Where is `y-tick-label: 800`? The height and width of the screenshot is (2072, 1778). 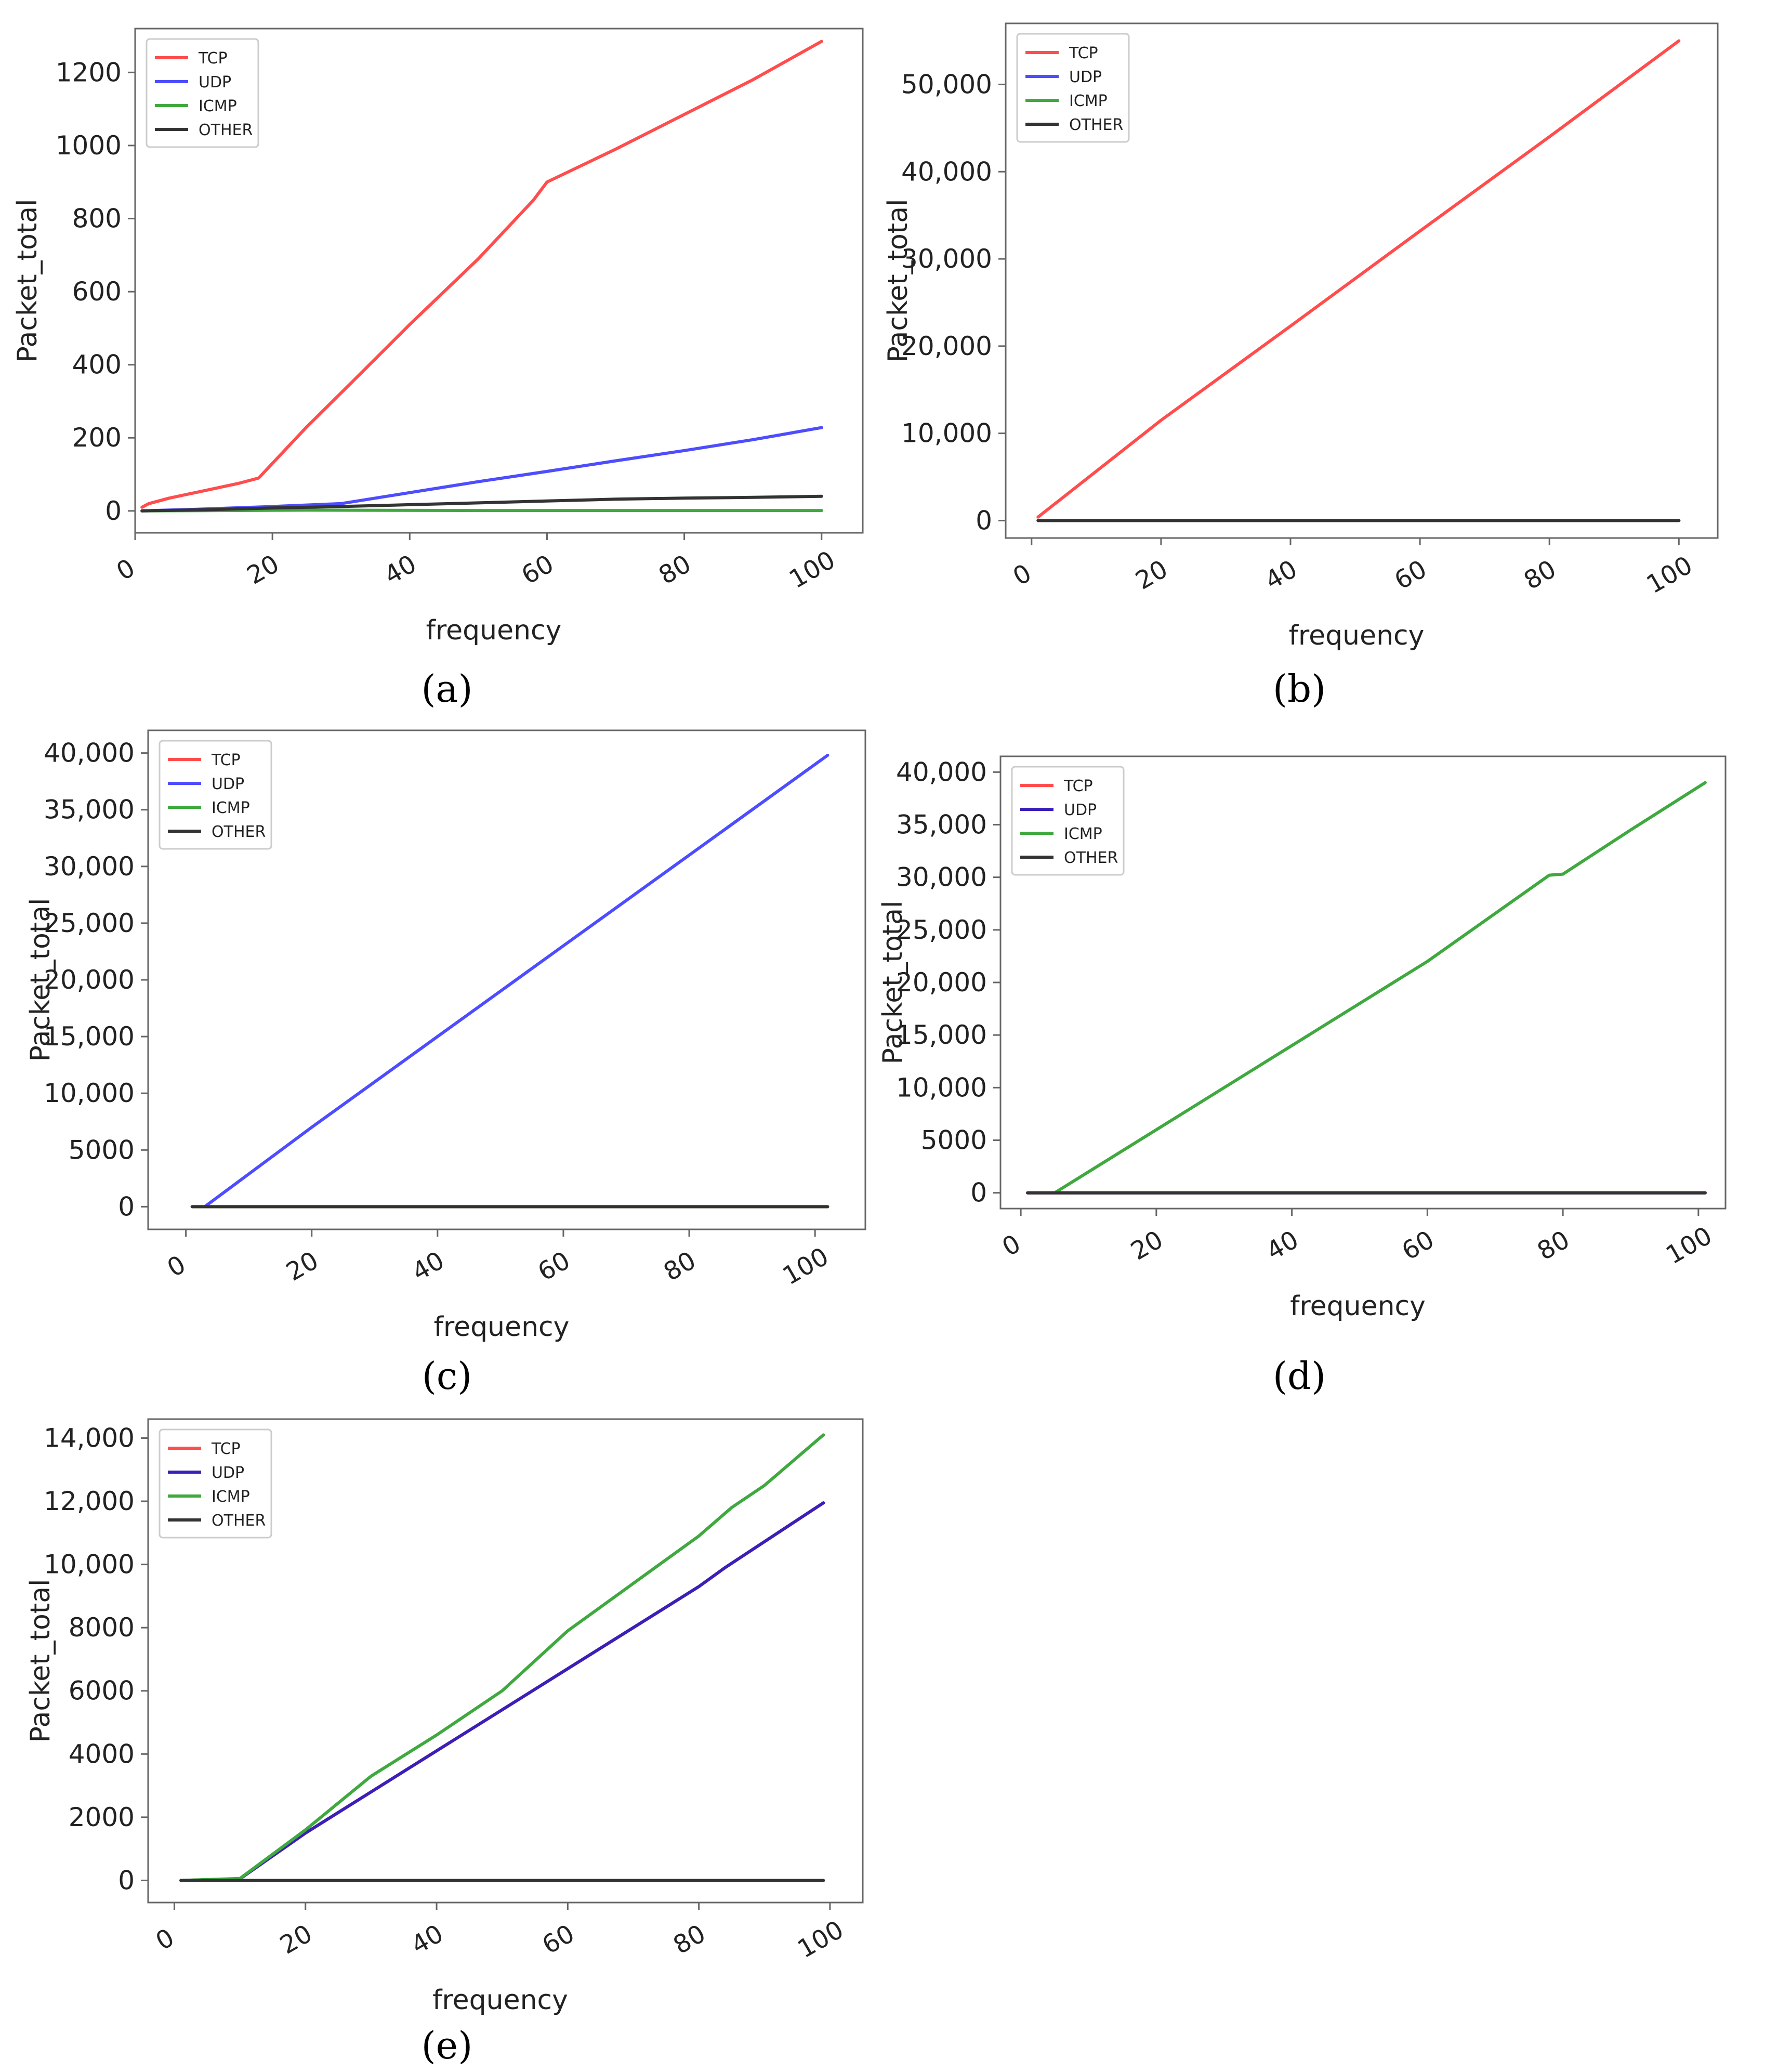 y-tick-label: 800 is located at coordinates (97, 219).